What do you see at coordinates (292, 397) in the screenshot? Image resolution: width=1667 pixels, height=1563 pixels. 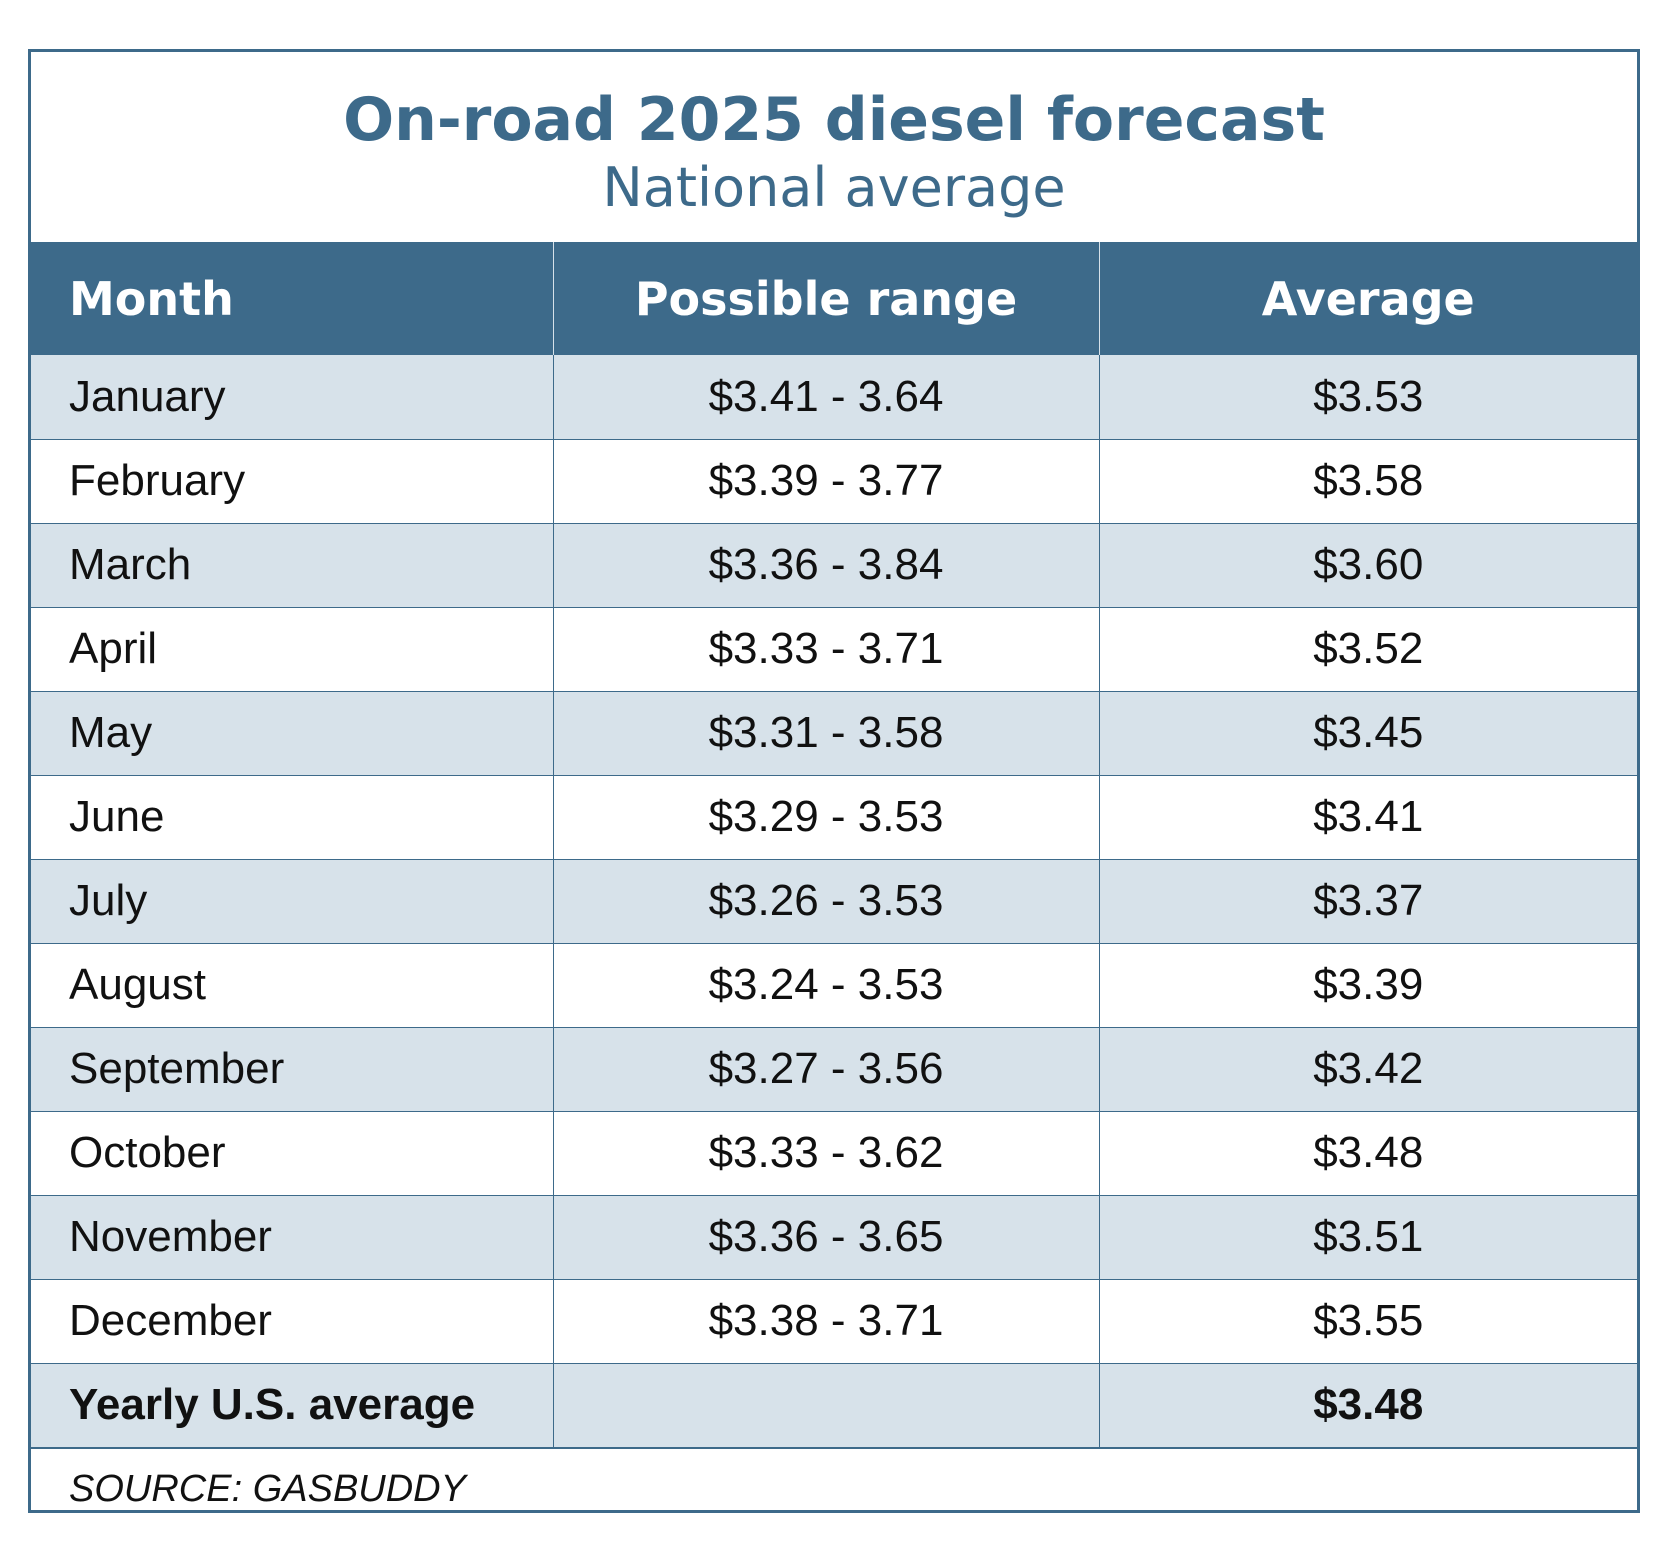 I see `month-cell: January` at bounding box center [292, 397].